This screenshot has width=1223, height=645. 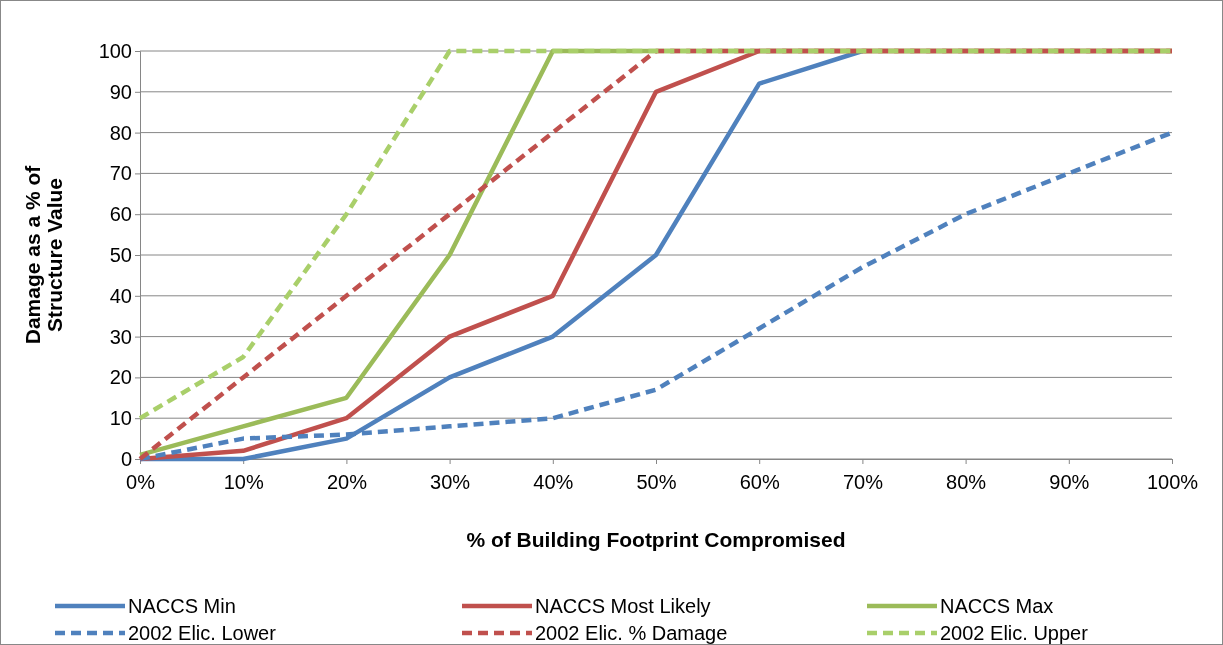 What do you see at coordinates (120, 173) in the screenshot?
I see `y-tick-label: 70` at bounding box center [120, 173].